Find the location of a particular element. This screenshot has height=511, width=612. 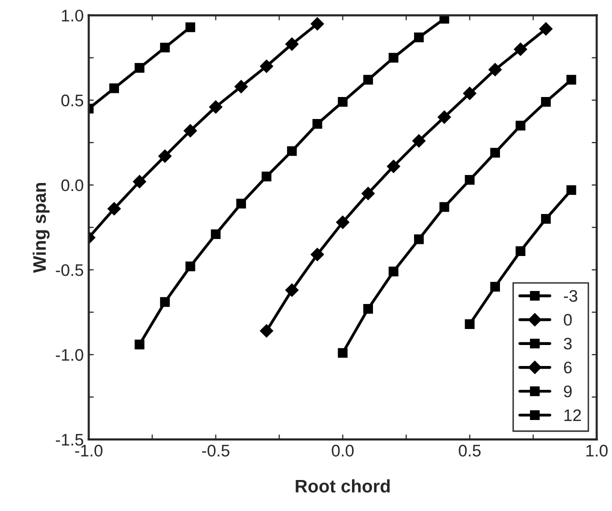

x-axis-title: Root chord is located at coordinates (343, 486).